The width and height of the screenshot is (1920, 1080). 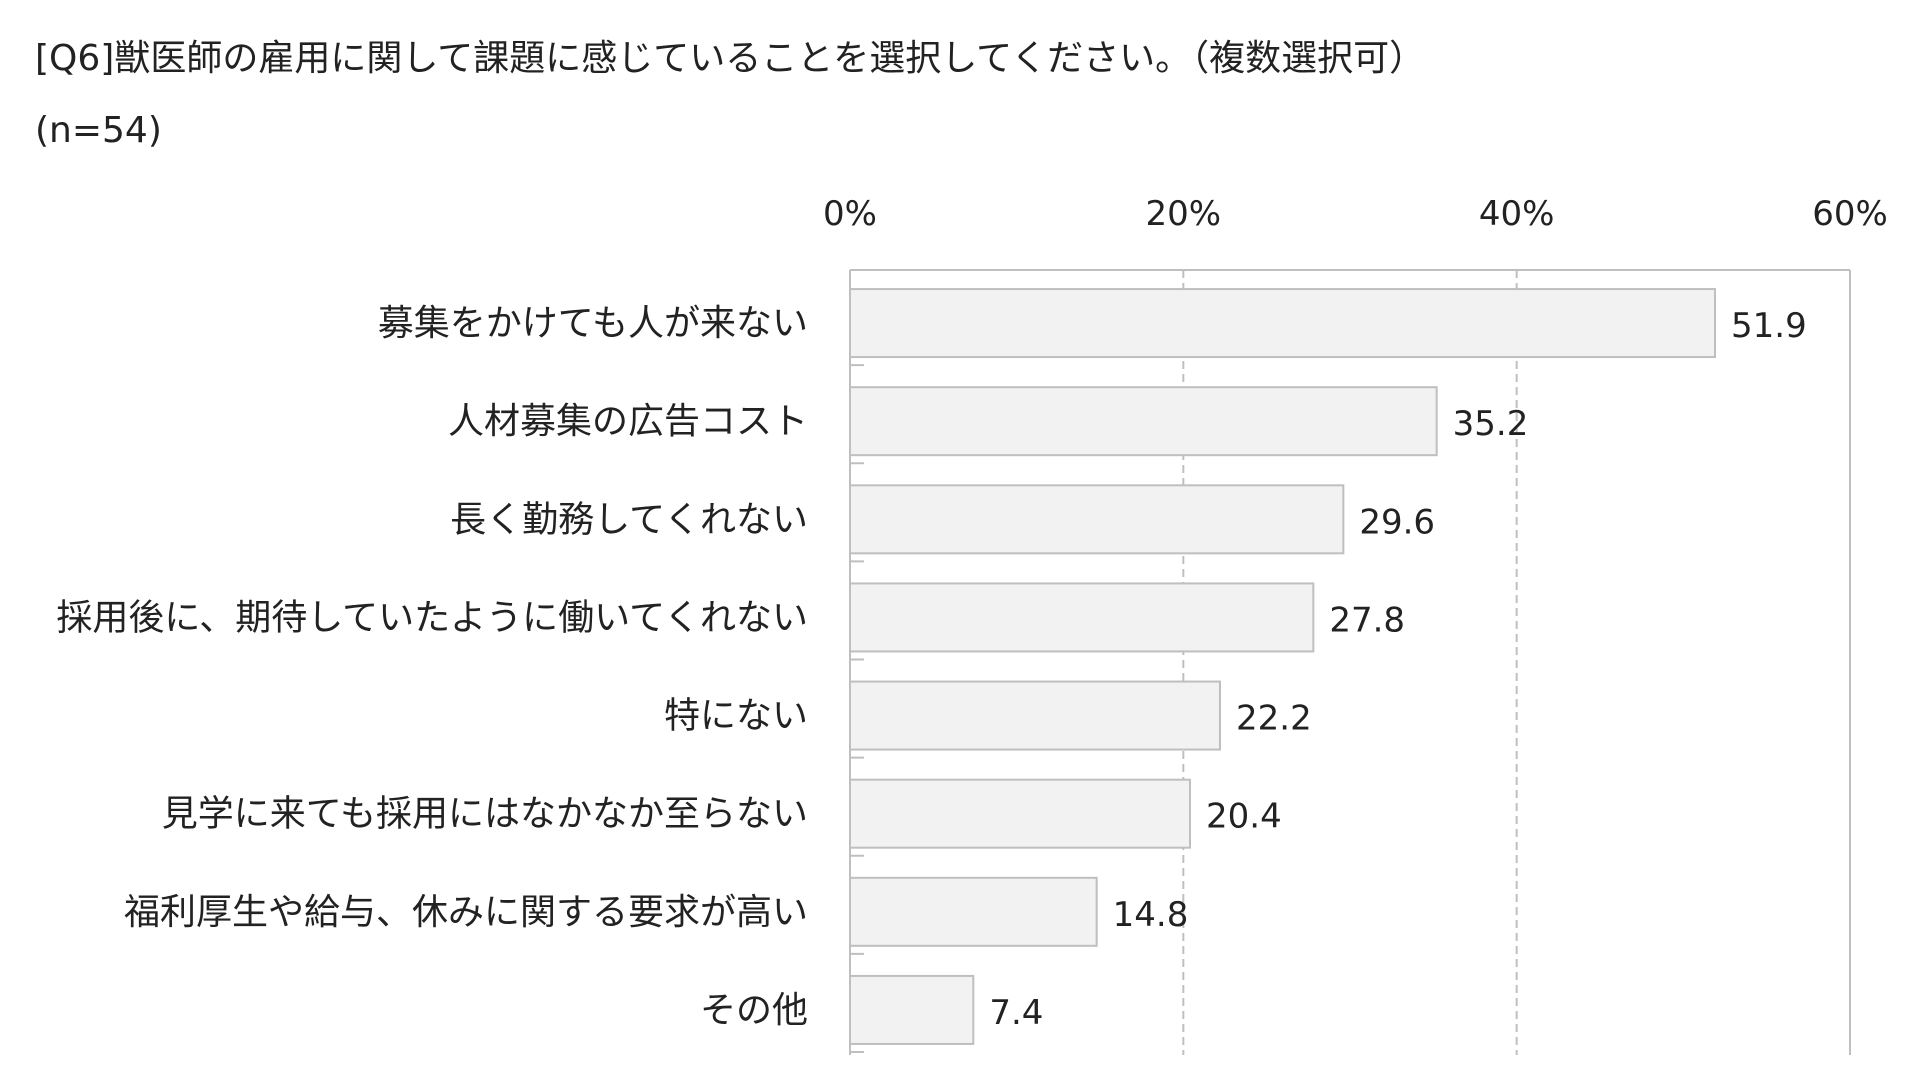 What do you see at coordinates (98, 130) in the screenshot?
I see `chart-subtitle: (n=54)` at bounding box center [98, 130].